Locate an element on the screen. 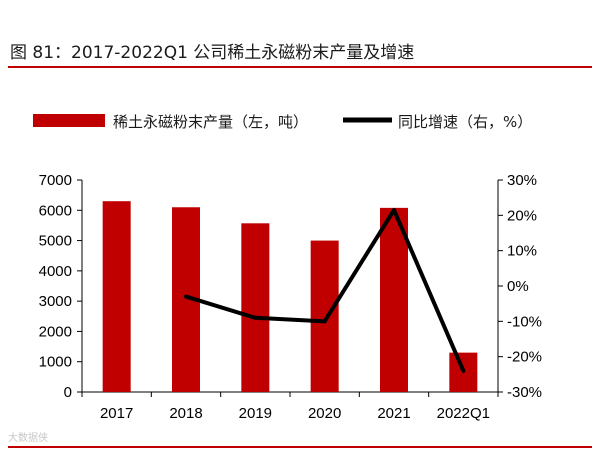 This screenshot has width=601, height=455. right-tick-label: -20% is located at coordinates (524, 357).